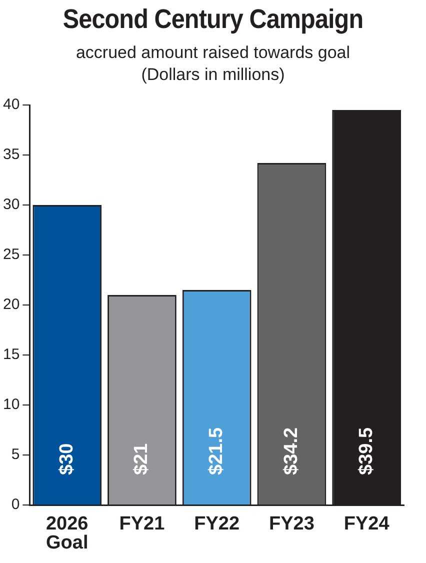  Describe the element at coordinates (291, 451) in the screenshot. I see `data-label: $34.2` at that location.